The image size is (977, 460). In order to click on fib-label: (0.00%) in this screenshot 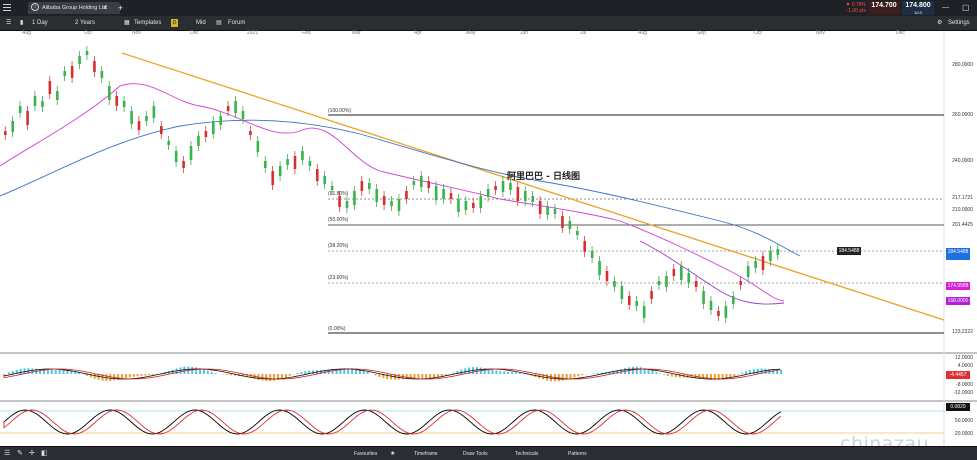, I will do `click(337, 329)`.